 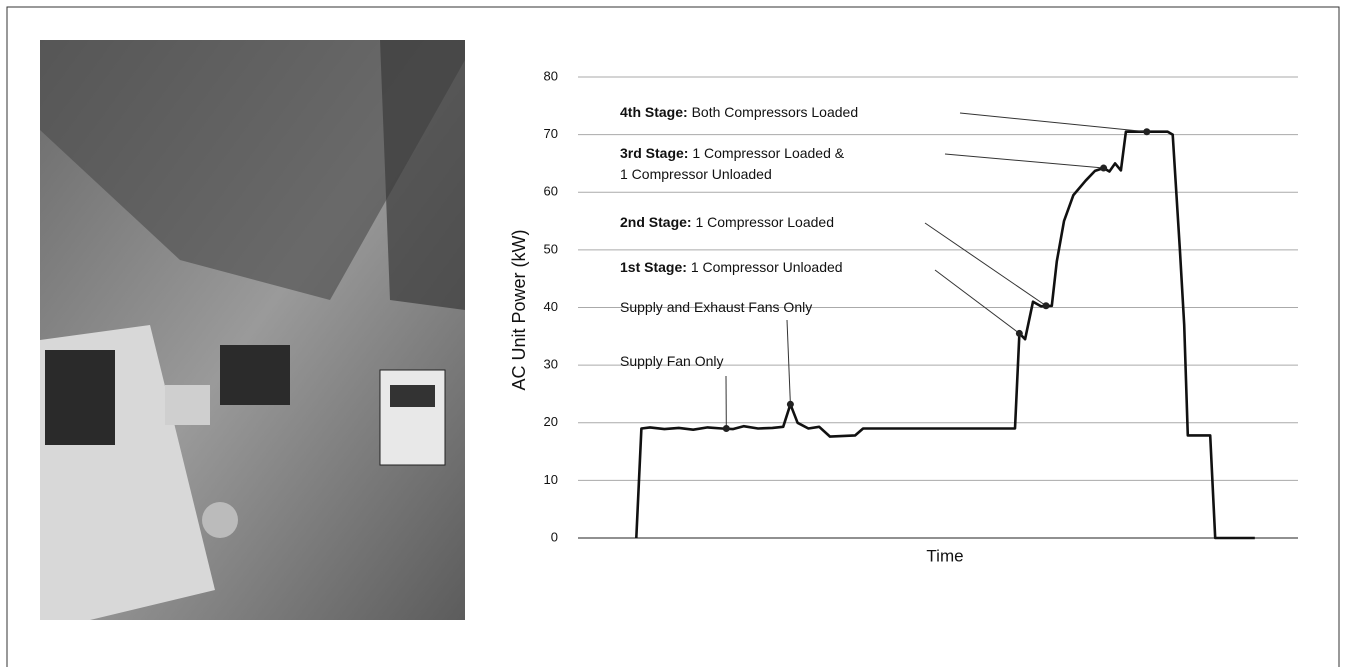 I want to click on annotation-text: Supply and Exhaust Fans Only, so click(x=716, y=307).